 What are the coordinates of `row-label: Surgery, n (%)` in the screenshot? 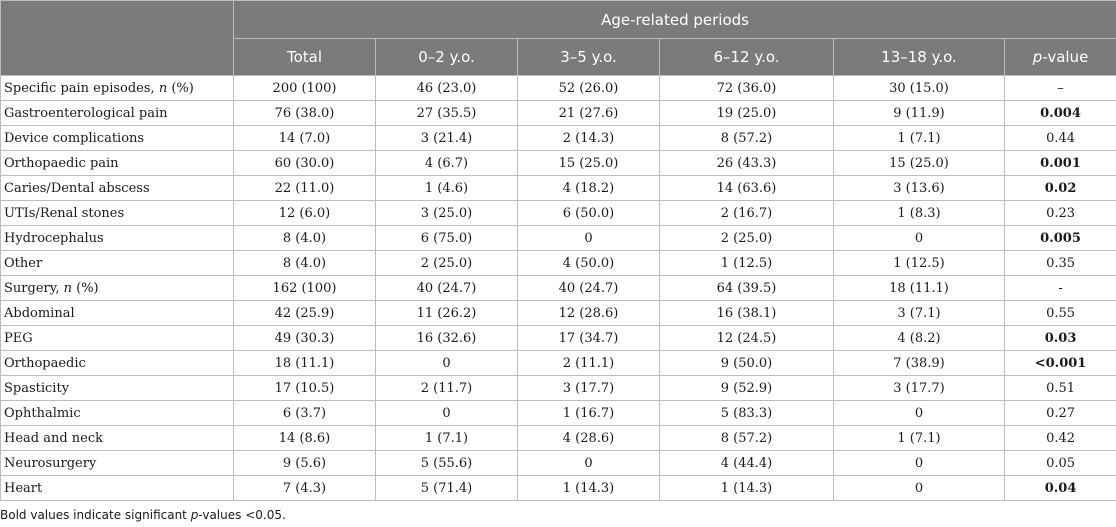 It's located at (117, 288).